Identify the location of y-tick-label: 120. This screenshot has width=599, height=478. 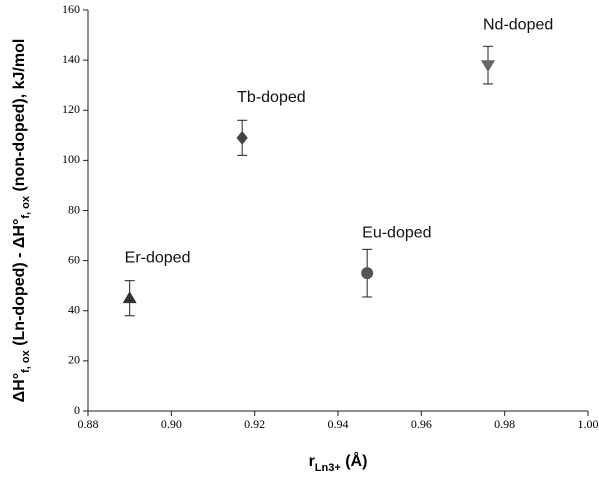
(71, 109).